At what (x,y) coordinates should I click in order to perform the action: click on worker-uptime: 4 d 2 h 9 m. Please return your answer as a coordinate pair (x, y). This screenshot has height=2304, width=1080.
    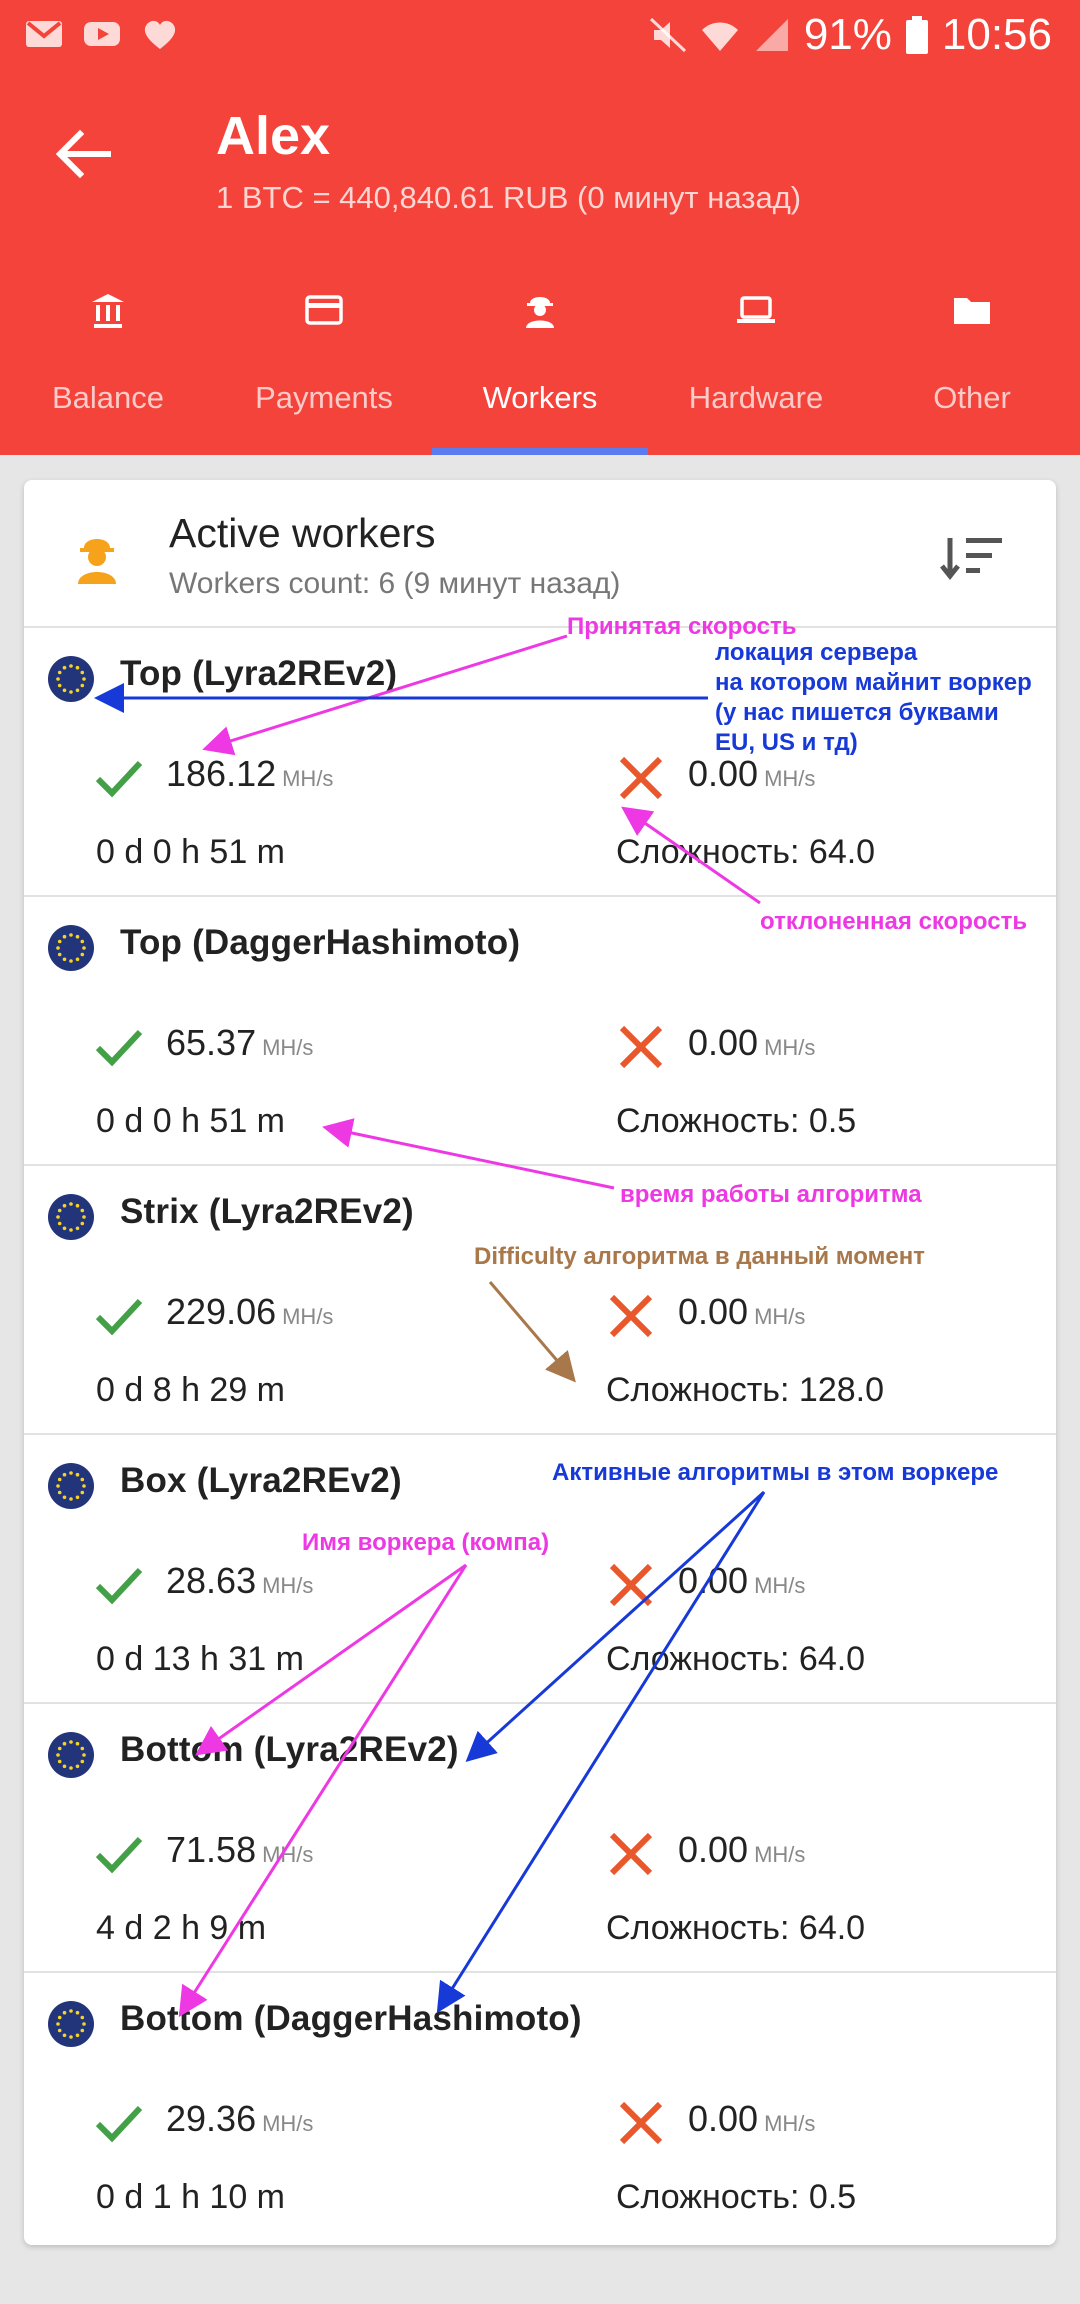
    Looking at the image, I should click on (181, 1928).